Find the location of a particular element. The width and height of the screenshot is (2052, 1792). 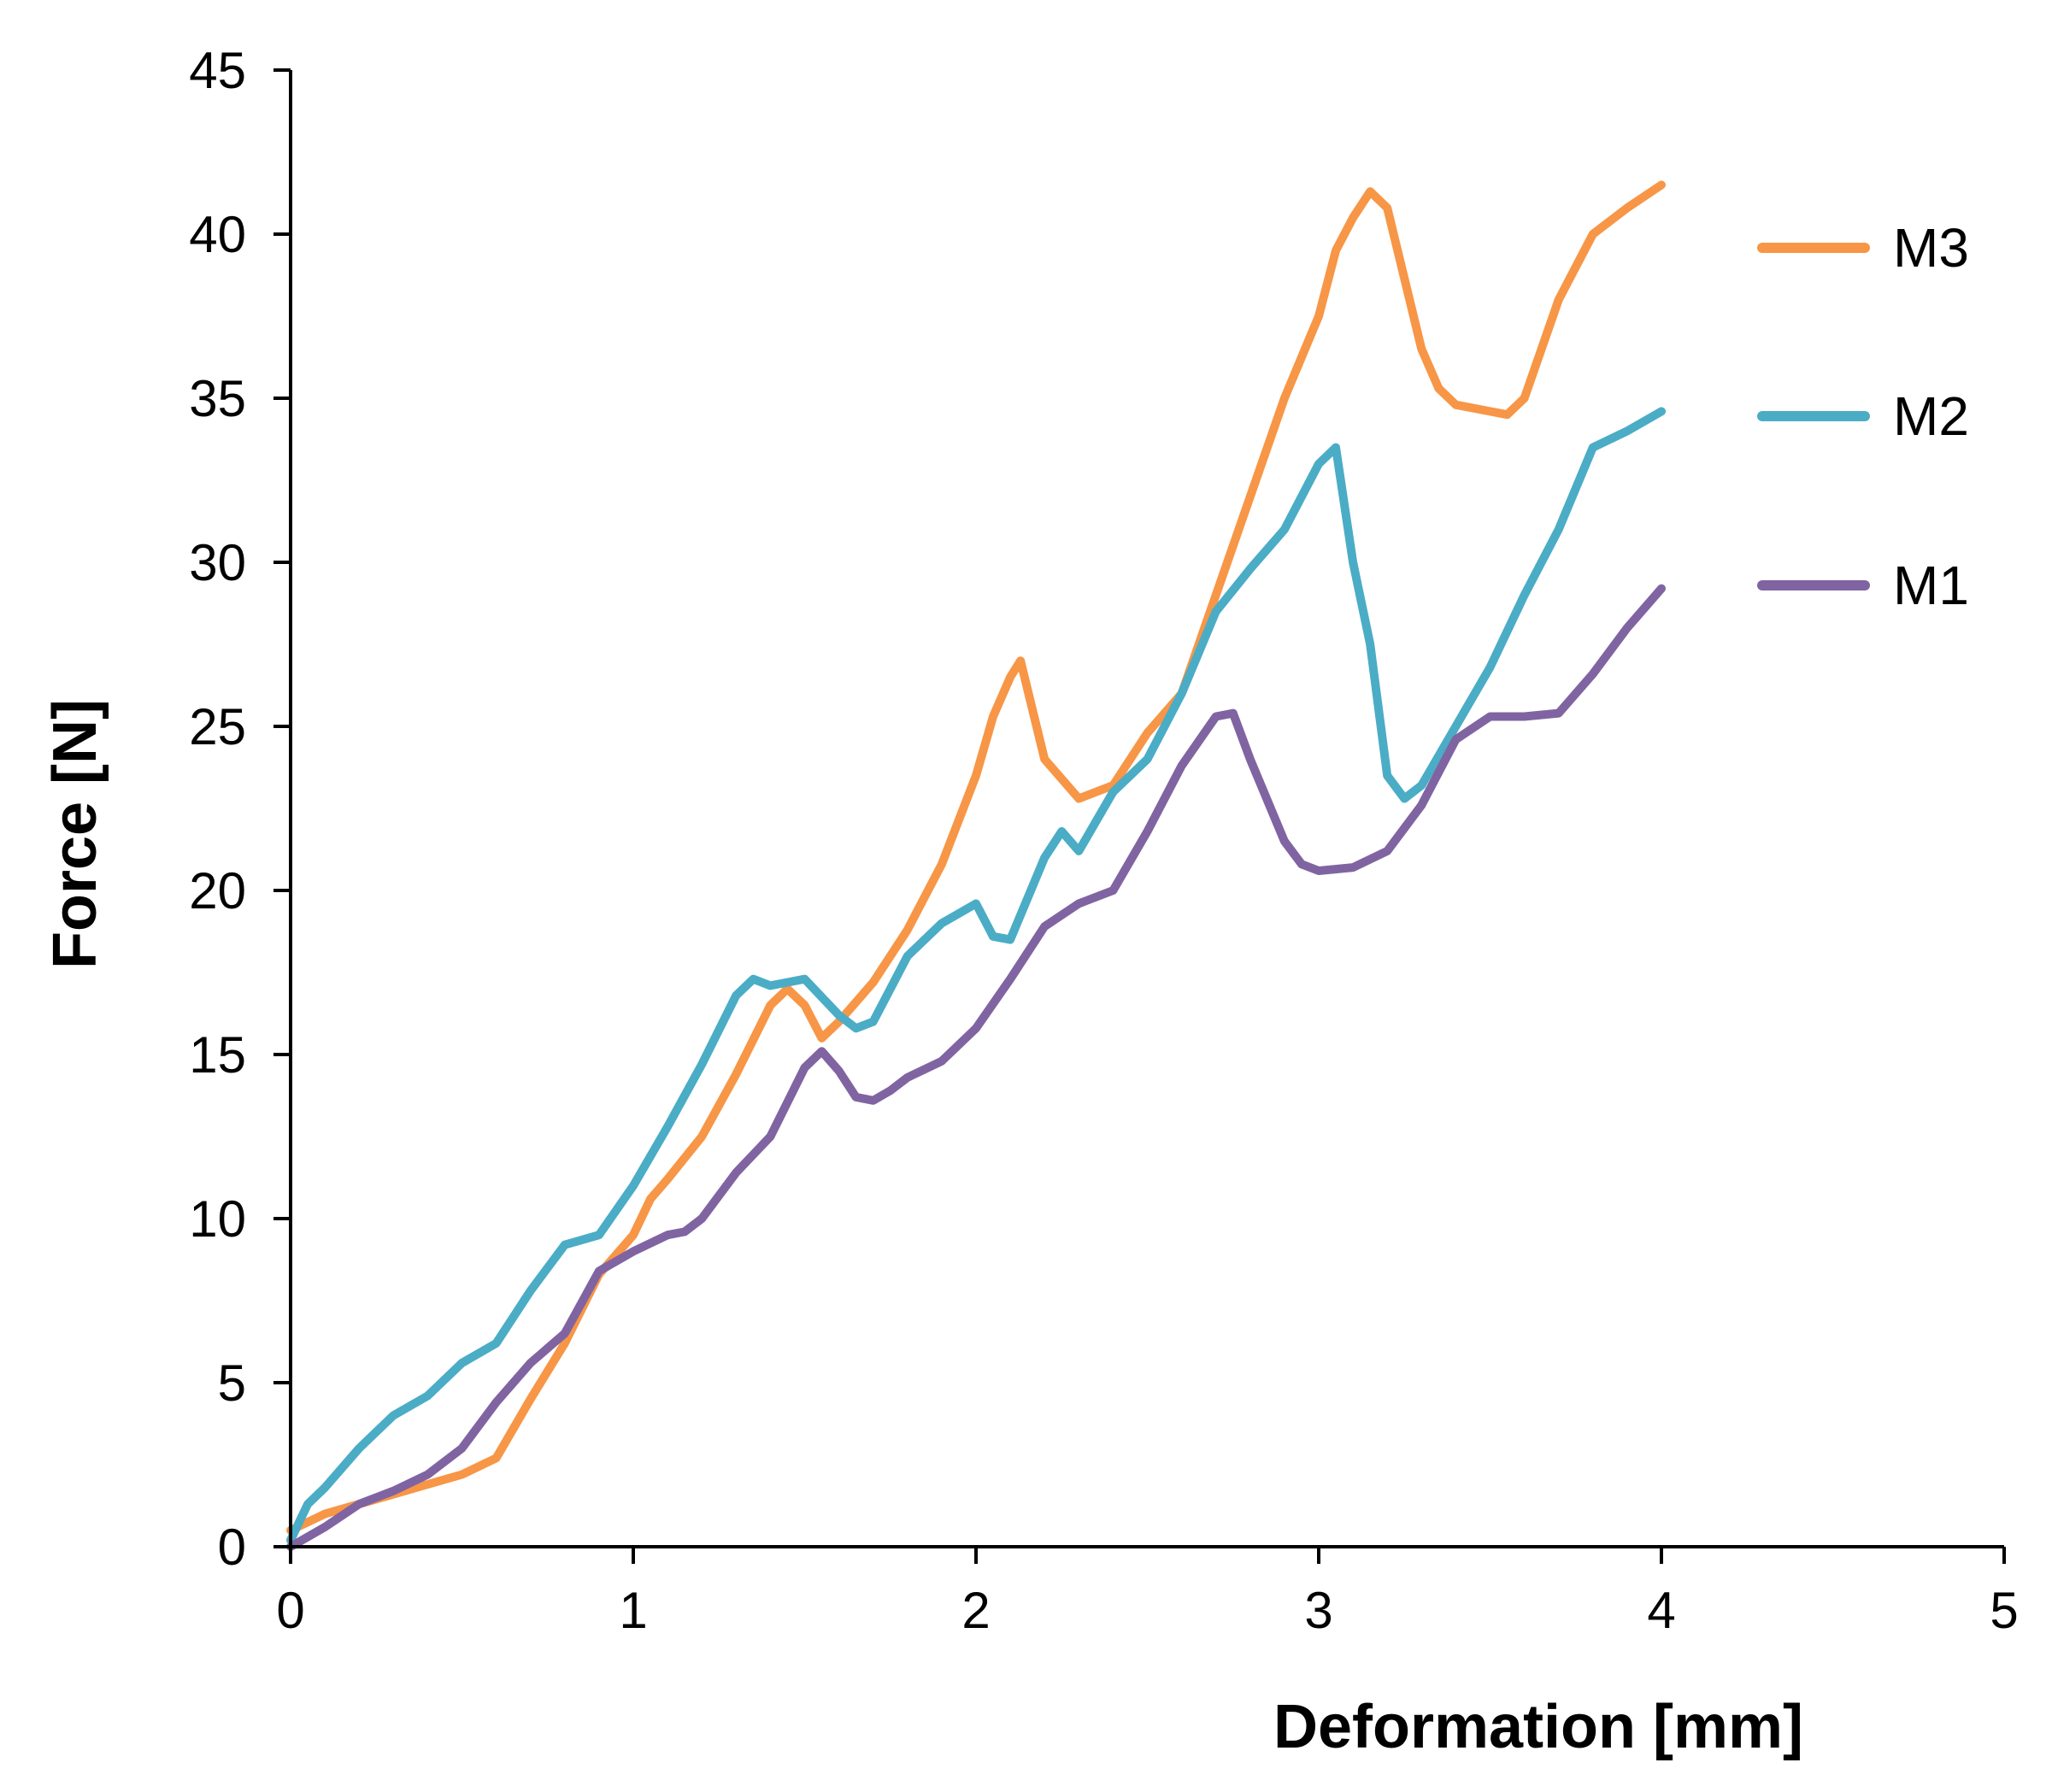

x-tick-label: 0 is located at coordinates (290, 1610).